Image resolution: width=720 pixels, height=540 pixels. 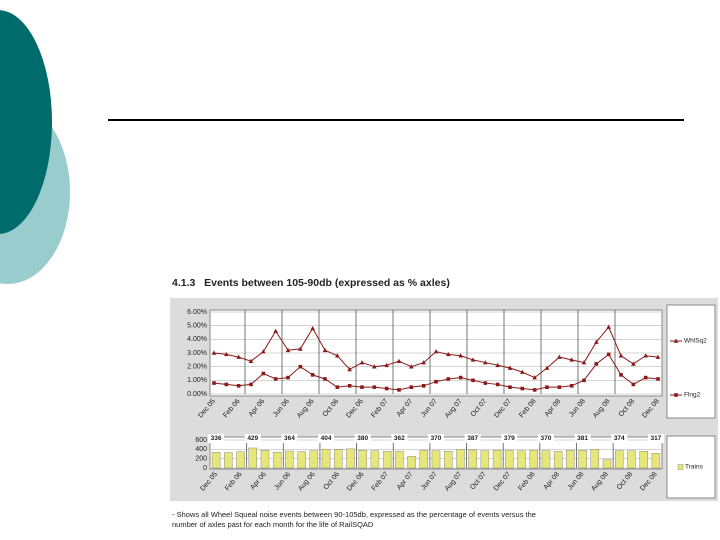 I want to click on legend-label: WhlSq2, so click(x=695, y=341).